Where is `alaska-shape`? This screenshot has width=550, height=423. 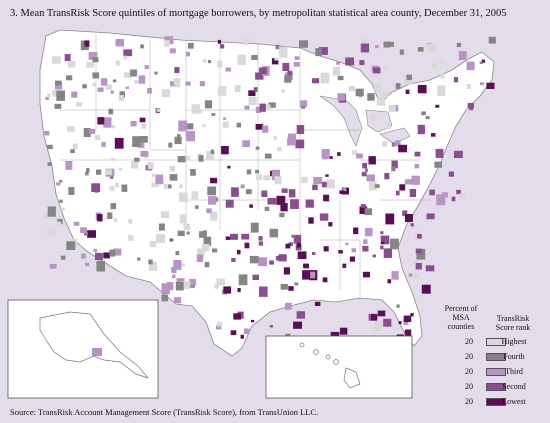
alaska-shape is located at coordinates (94, 345).